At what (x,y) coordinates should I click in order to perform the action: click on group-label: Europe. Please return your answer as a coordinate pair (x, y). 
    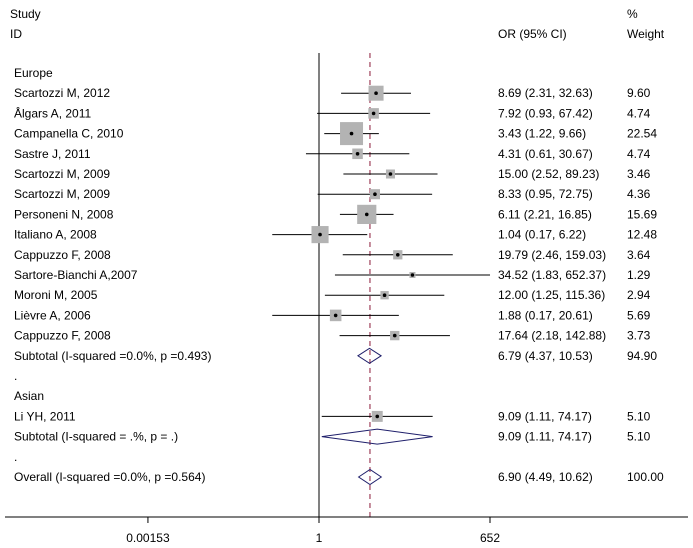
    Looking at the image, I should click on (33, 73).